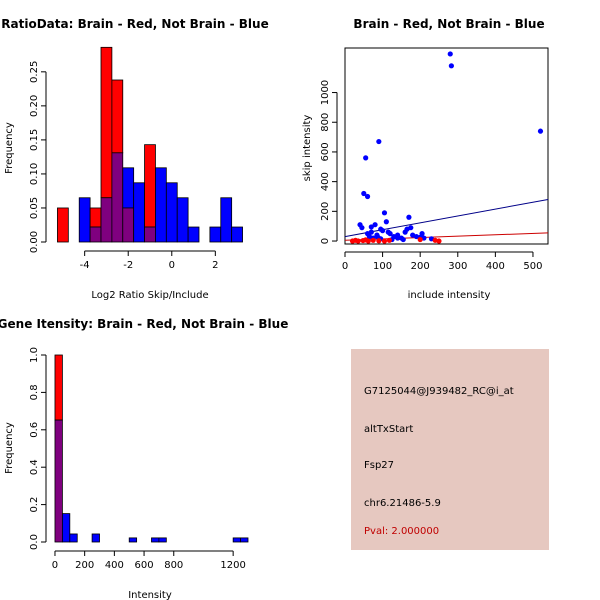  I want to click on ratio-hist-x-tick-label: -4, so click(85, 265).